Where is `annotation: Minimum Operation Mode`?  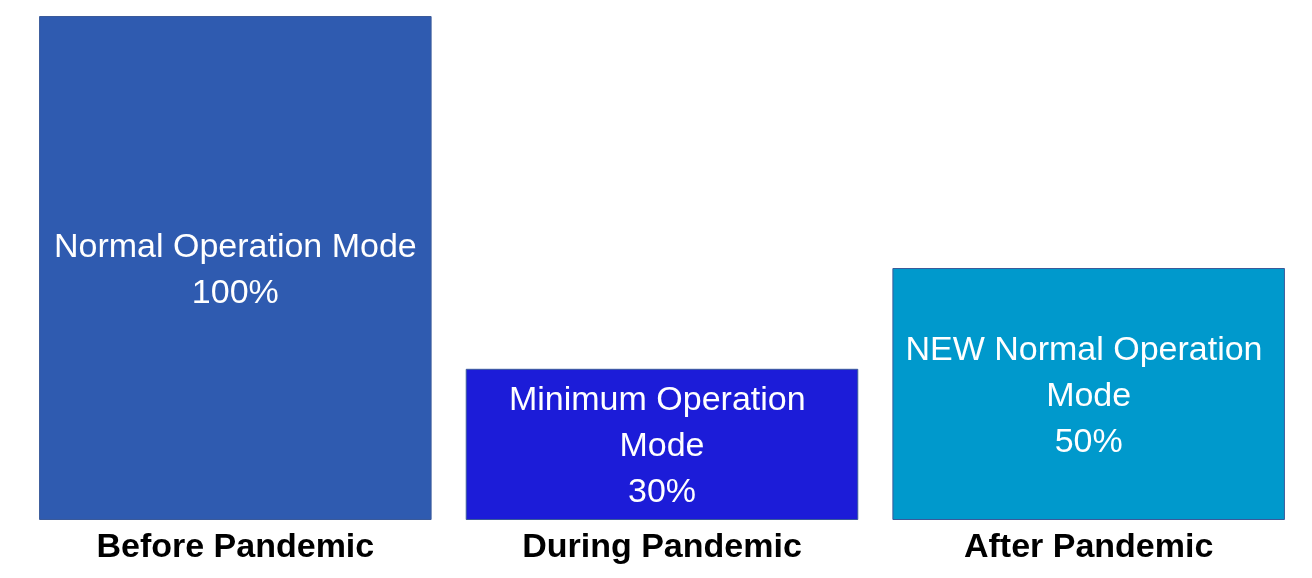 annotation: Minimum Operation Mode is located at coordinates (662, 421).